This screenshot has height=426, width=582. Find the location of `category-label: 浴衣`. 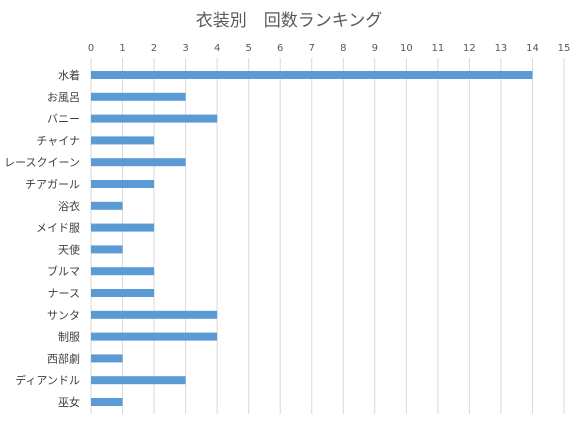

category-label: 浴衣 is located at coordinates (69, 206).